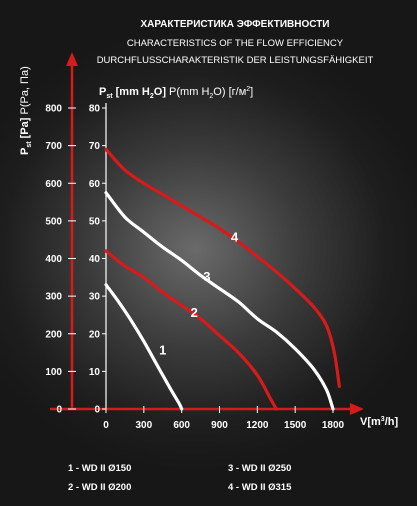 The height and width of the screenshot is (506, 417). I want to click on y-tick-label-mm: 80, so click(95, 109).